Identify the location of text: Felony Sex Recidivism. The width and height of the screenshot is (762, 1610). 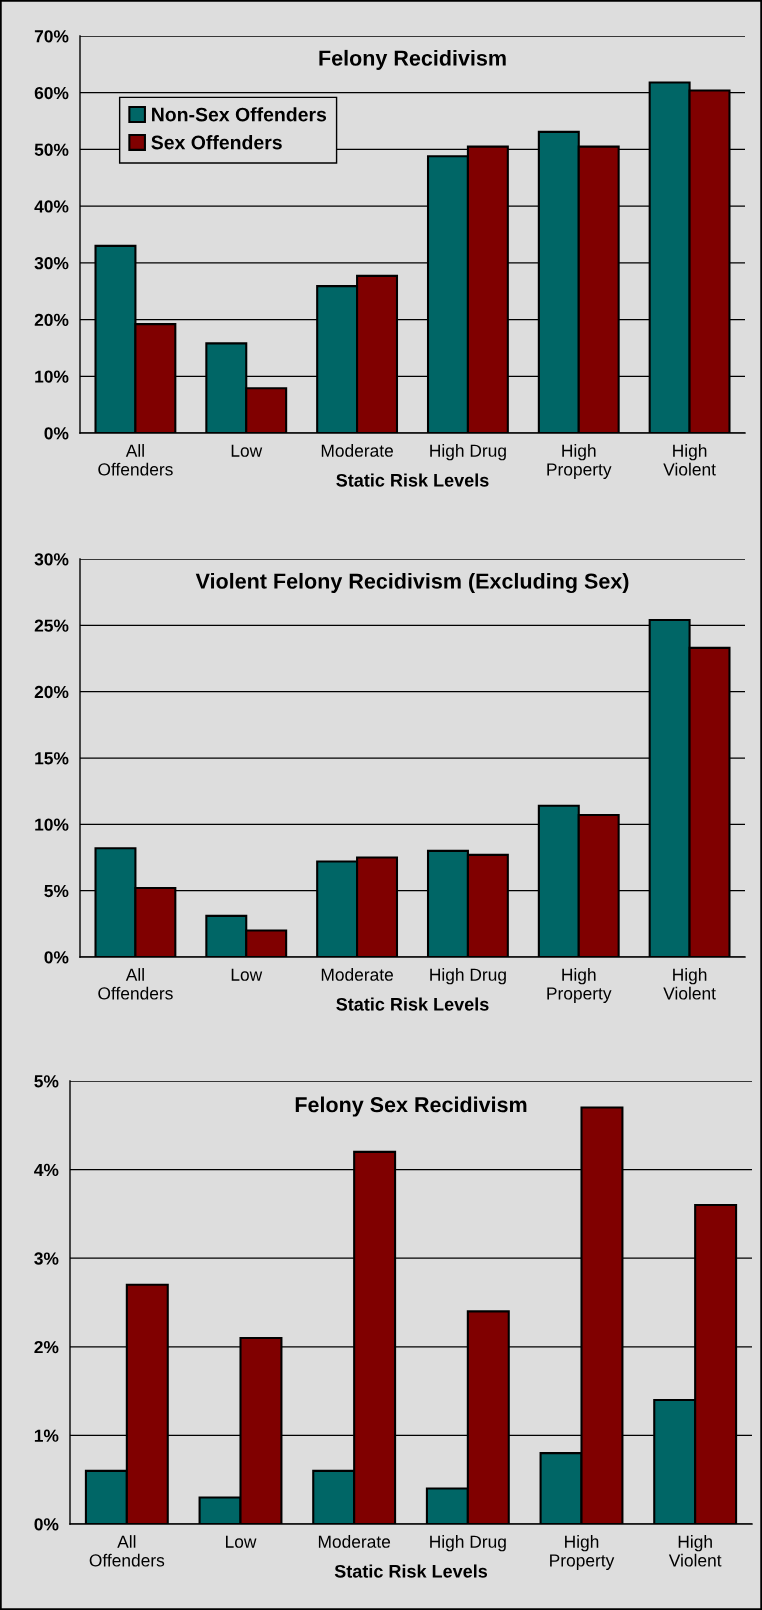
(411, 1106).